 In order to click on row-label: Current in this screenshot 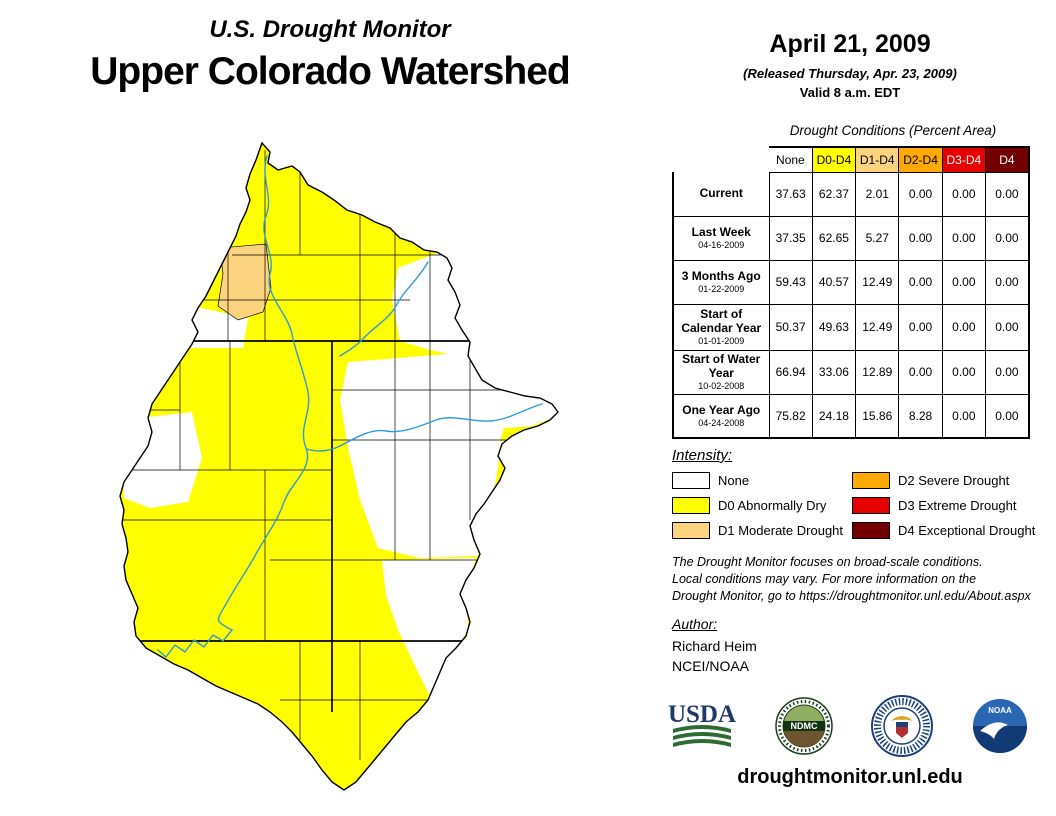, I will do `click(721, 192)`.